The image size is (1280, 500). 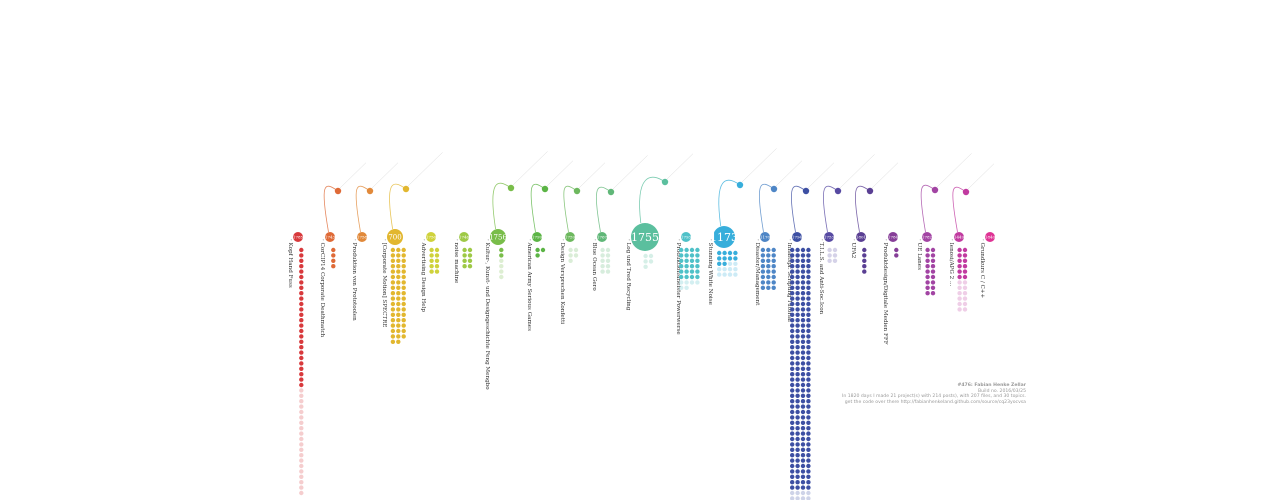 What do you see at coordinates (806, 191) in the screenshot?
I see `project-link-node` at bounding box center [806, 191].